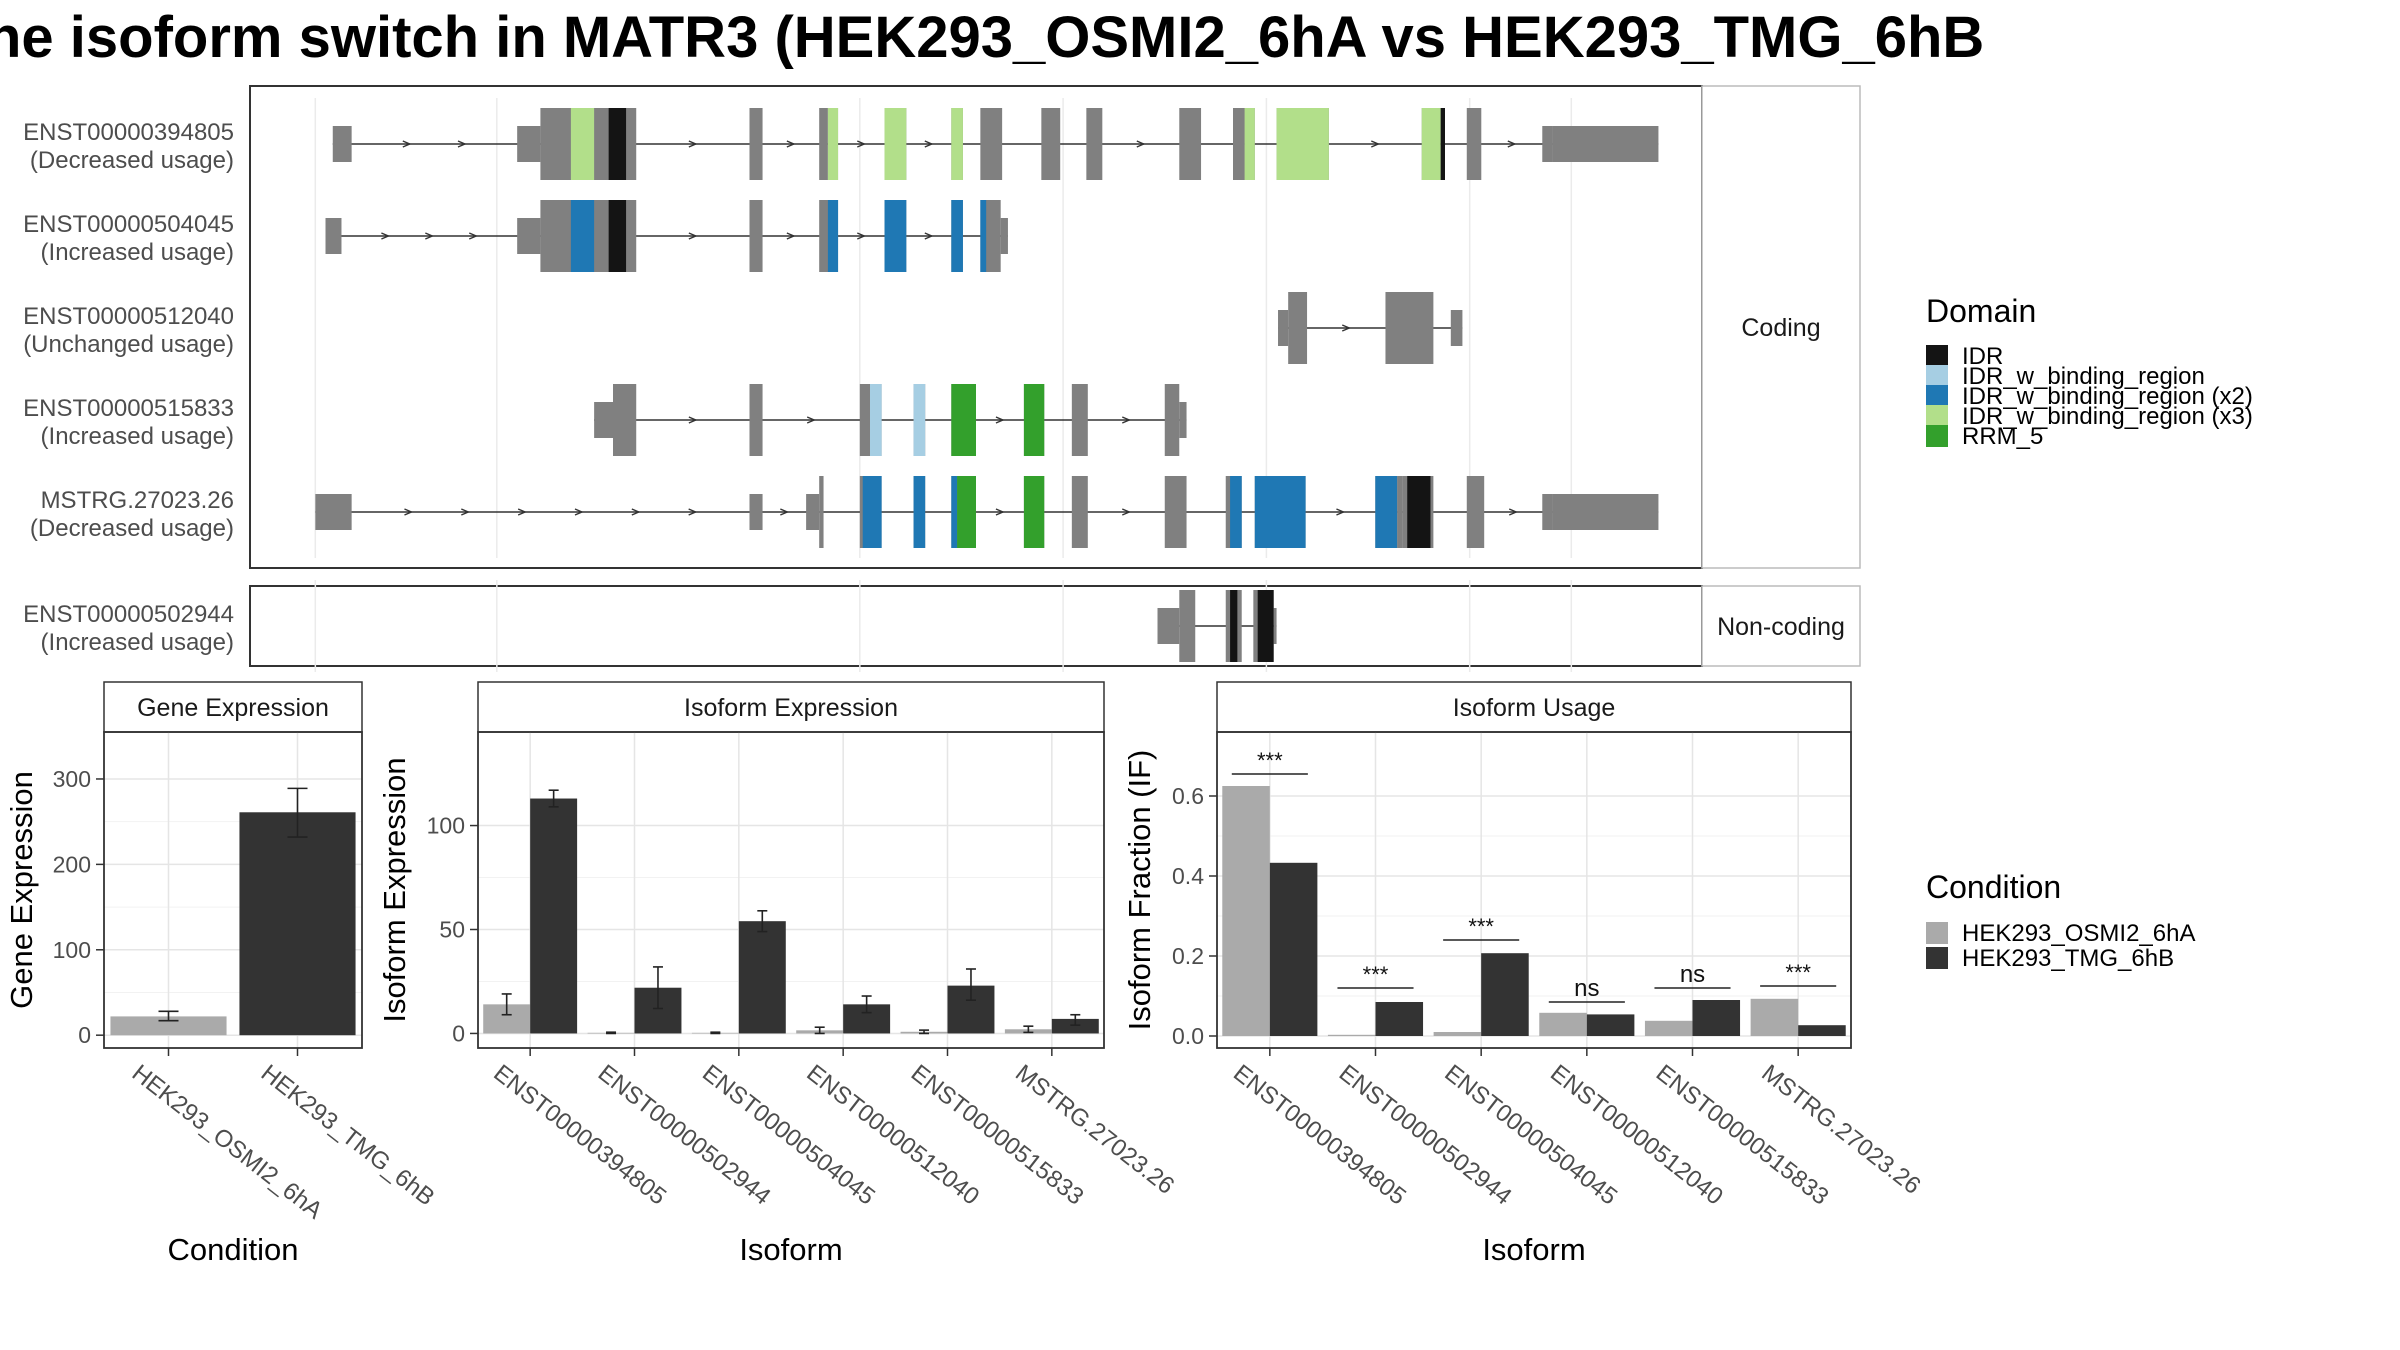  What do you see at coordinates (128, 132) in the screenshot?
I see `track-label-id: ENST00000394805` at bounding box center [128, 132].